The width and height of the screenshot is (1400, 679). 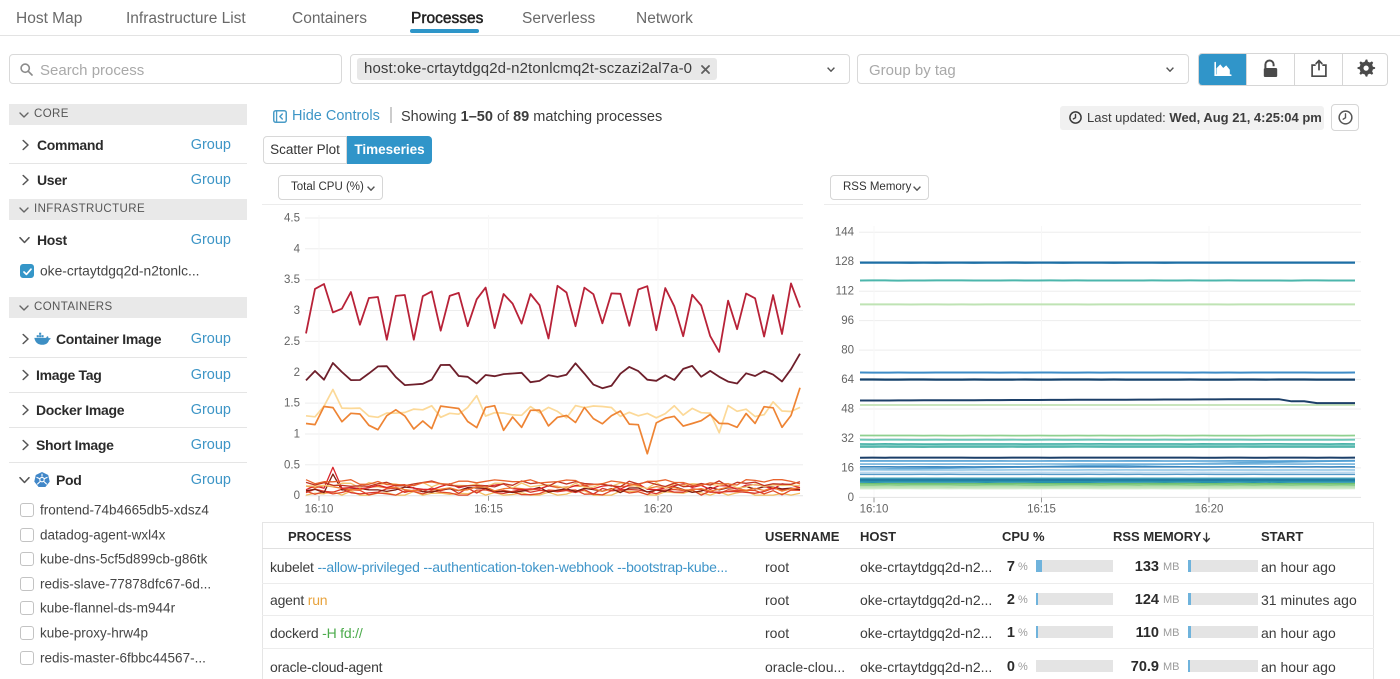 What do you see at coordinates (292, 219) in the screenshot?
I see `svg-text: 4.5` at bounding box center [292, 219].